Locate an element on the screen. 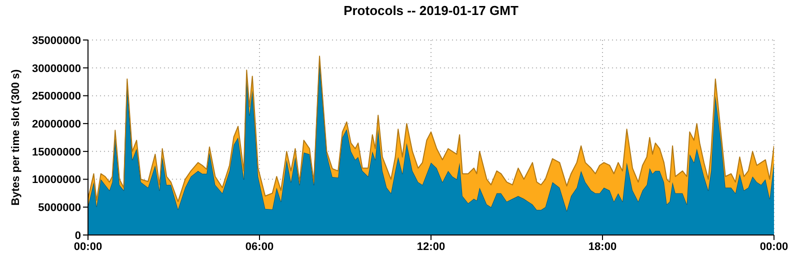 Image resolution: width=795 pixels, height=260 pixels. x-tick-label: 06:00 is located at coordinates (259, 246).